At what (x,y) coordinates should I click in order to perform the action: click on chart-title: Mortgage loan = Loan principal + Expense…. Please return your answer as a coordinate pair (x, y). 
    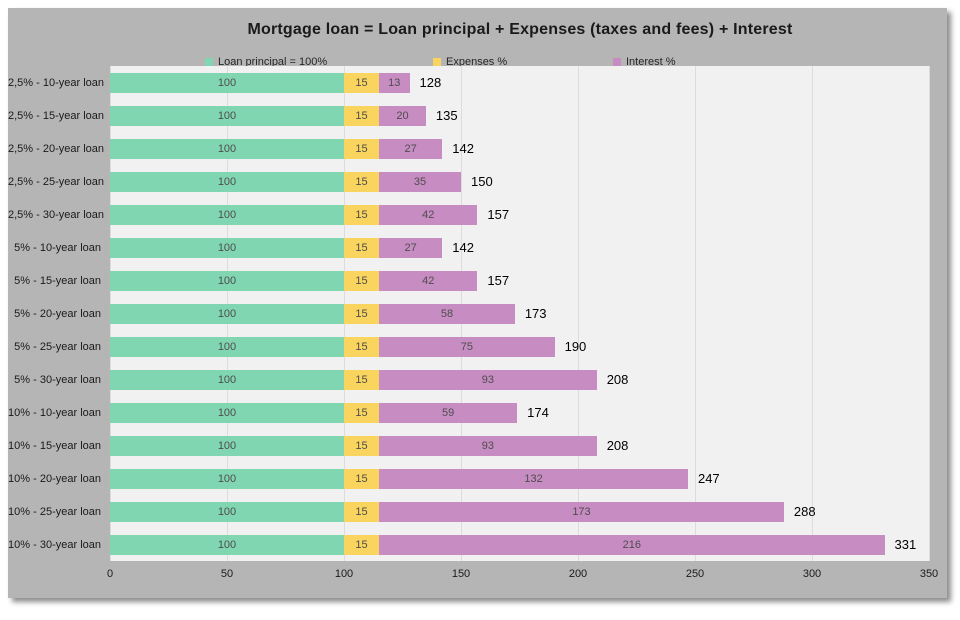
    Looking at the image, I should click on (520, 29).